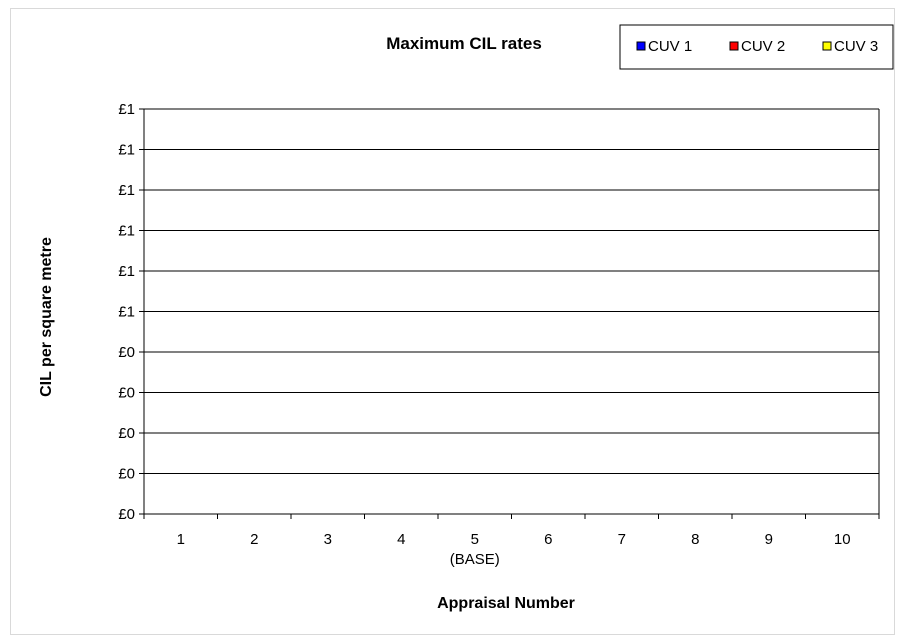  I want to click on x-tick-label: 6, so click(548, 539).